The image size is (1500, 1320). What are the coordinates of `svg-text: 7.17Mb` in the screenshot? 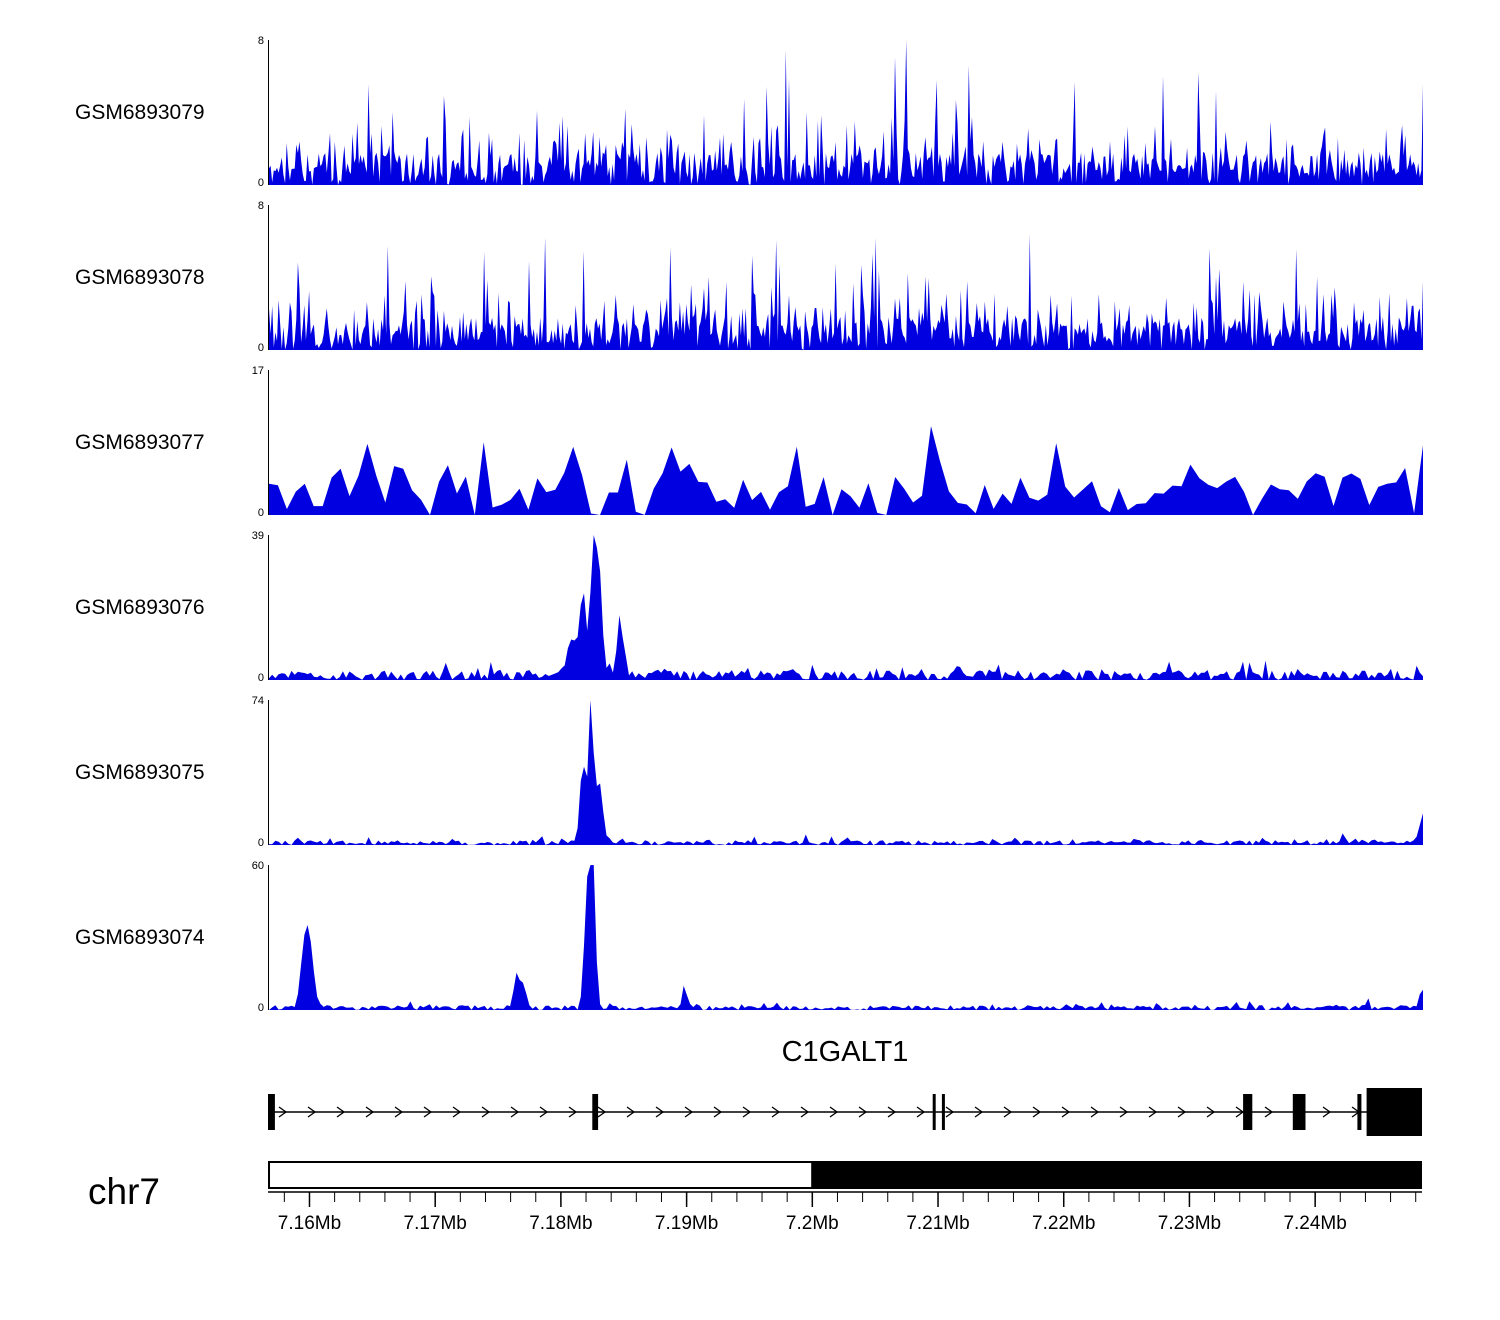 It's located at (435, 1223).